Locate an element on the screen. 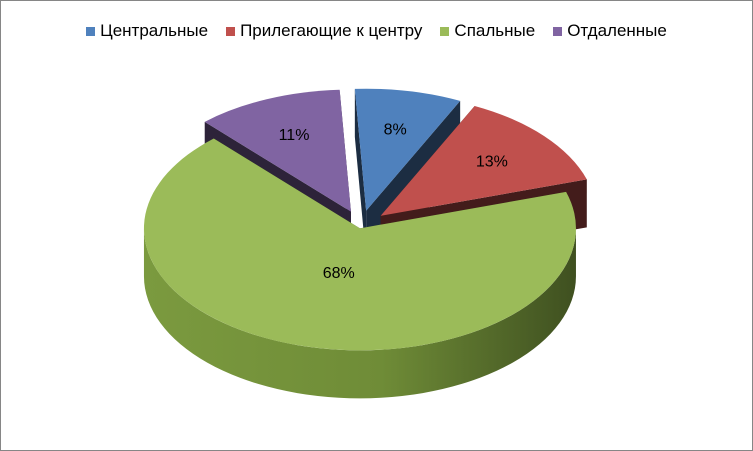  pie-slice-central-side-start is located at coordinates (360, 173).